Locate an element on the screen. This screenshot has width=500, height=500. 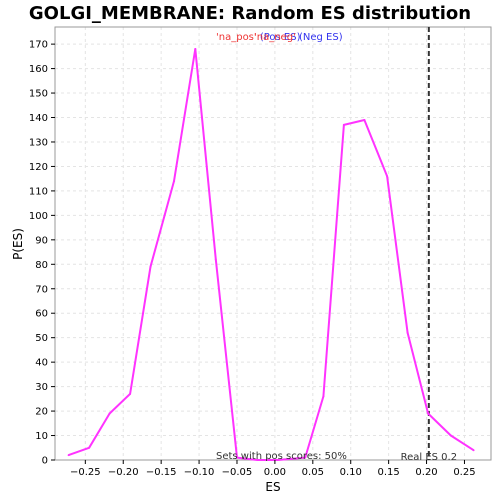
y-tick-label: 30 is located at coordinates (41, 387).